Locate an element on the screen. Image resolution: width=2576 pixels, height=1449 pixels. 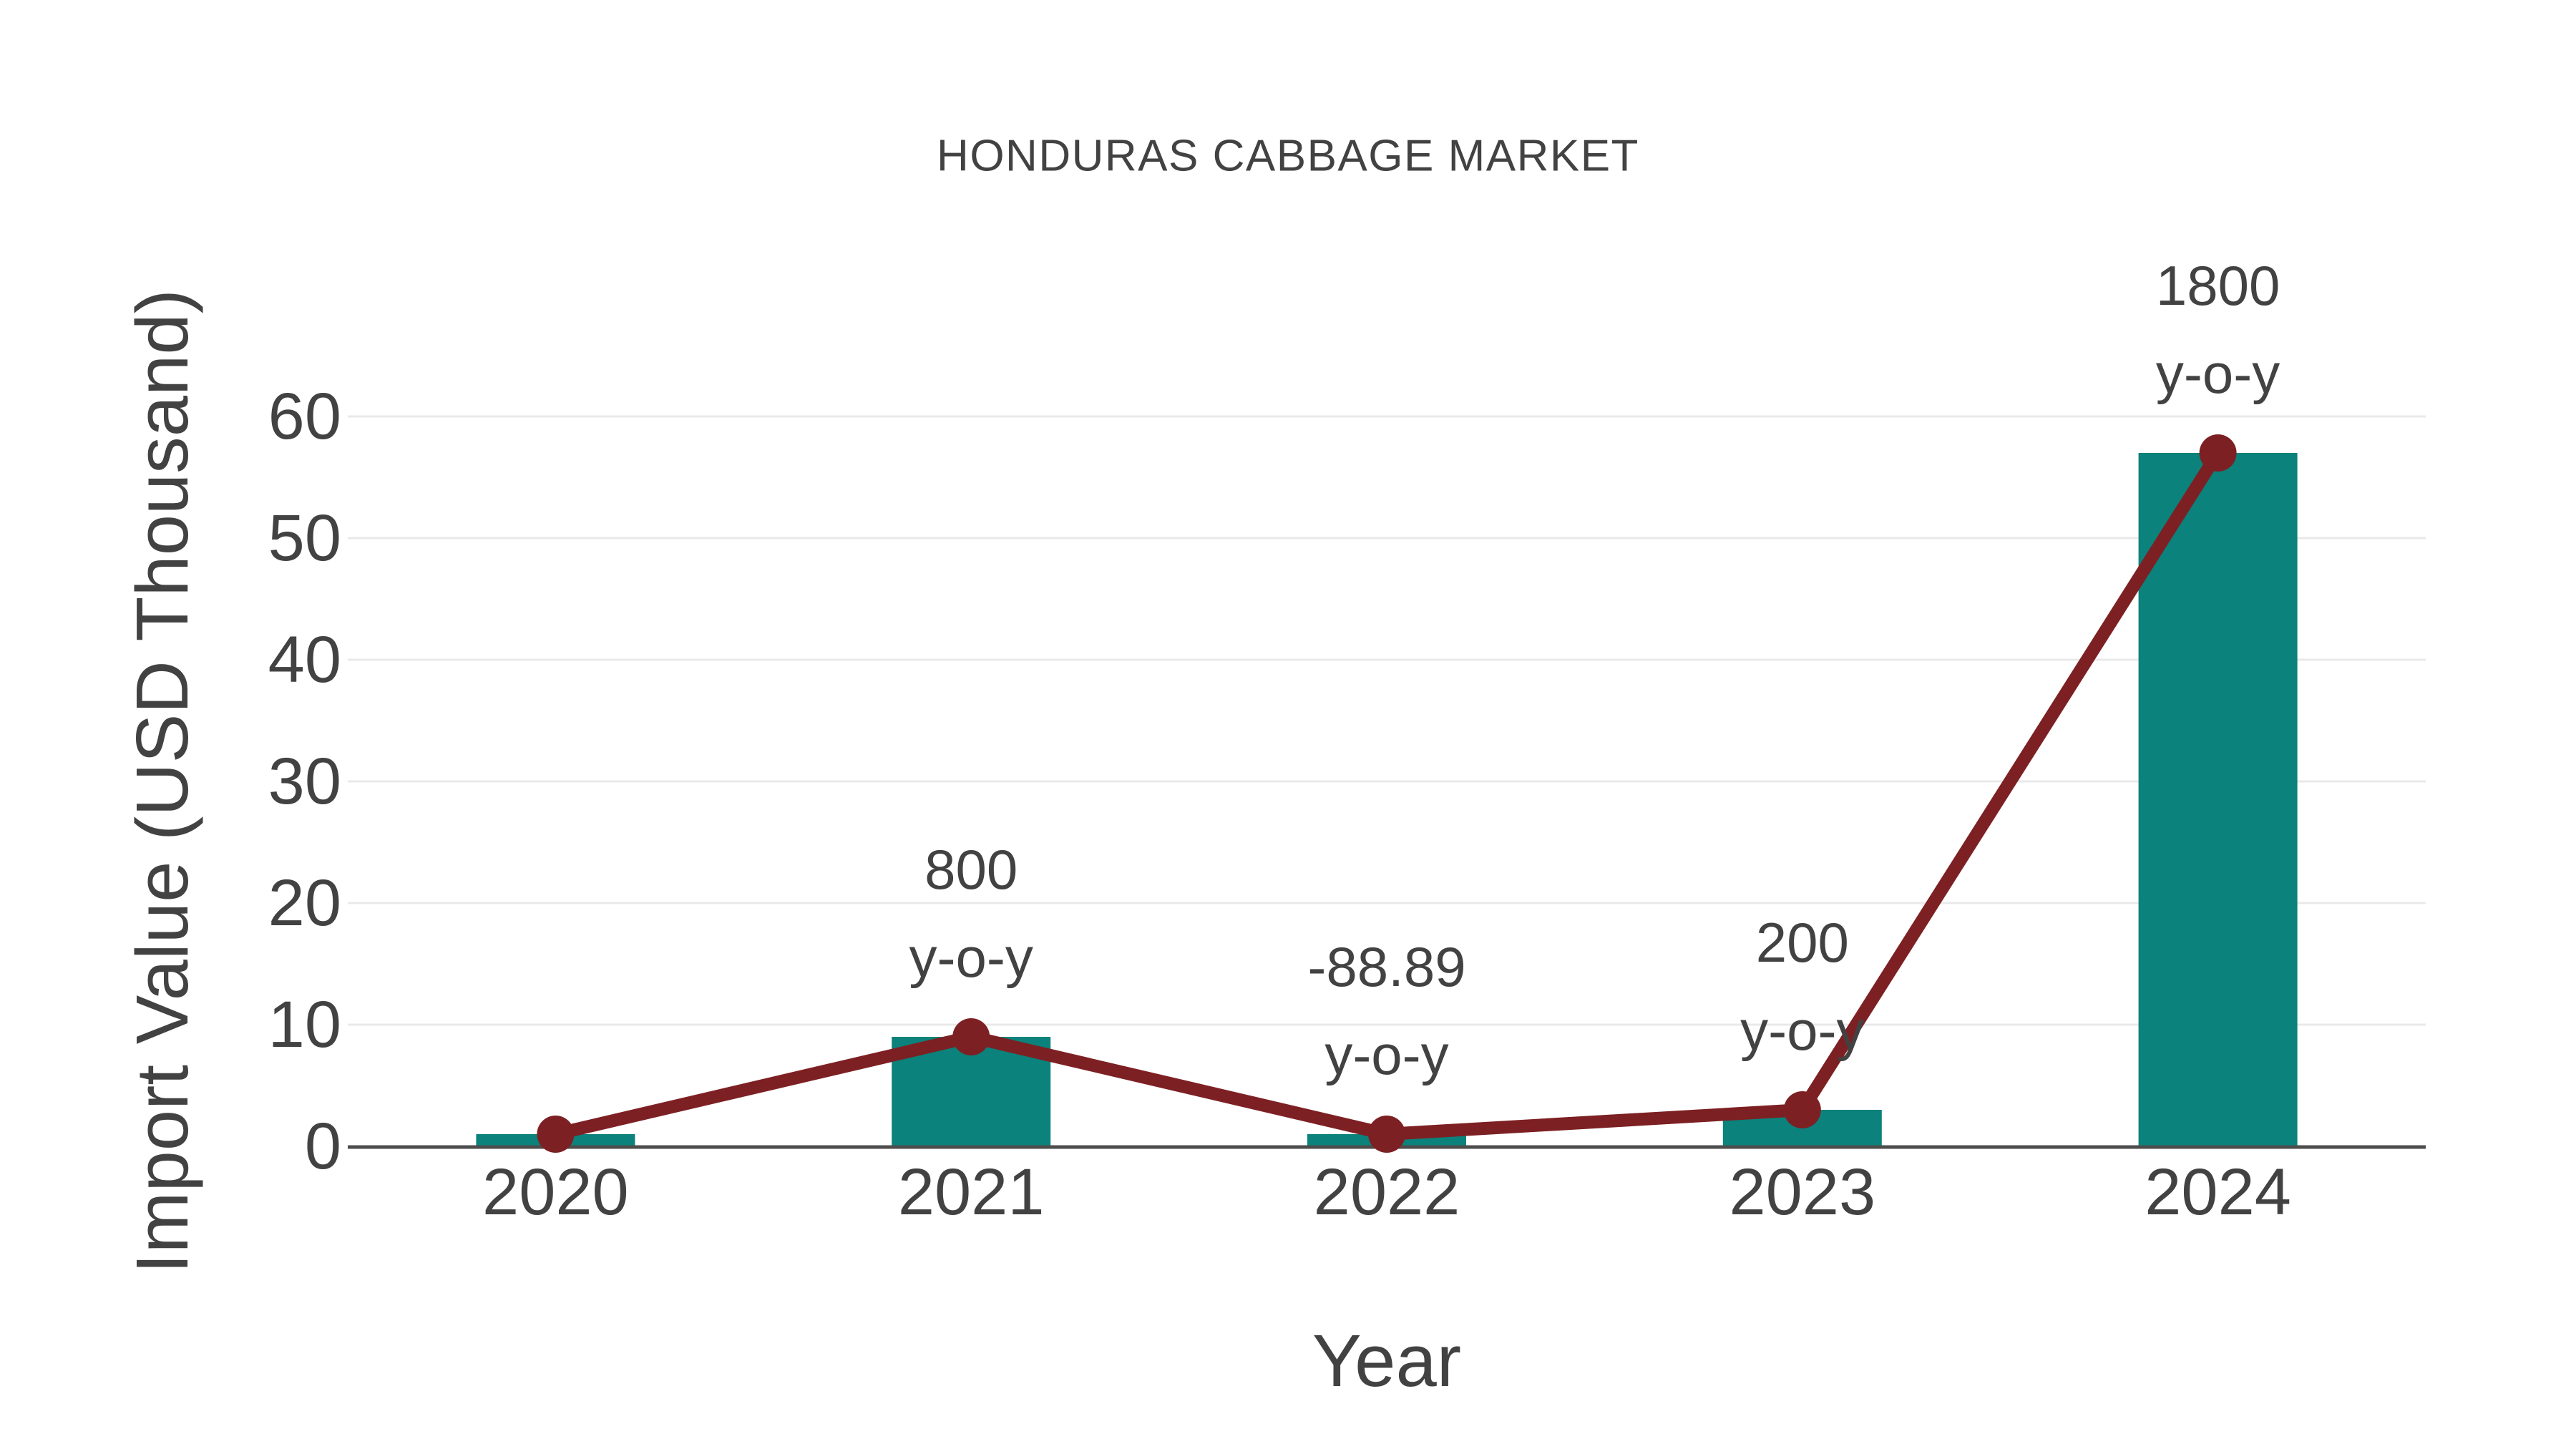
annotation-2022-label: y-o-y is located at coordinates (1386, 1054).